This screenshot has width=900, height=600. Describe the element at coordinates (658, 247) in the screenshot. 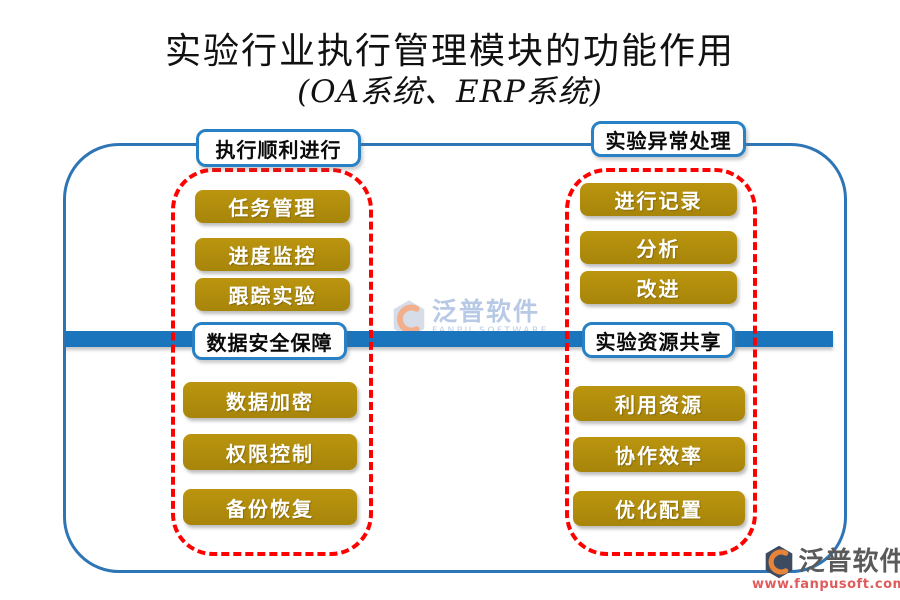

I see `module-chip-analysis: 分析` at that location.